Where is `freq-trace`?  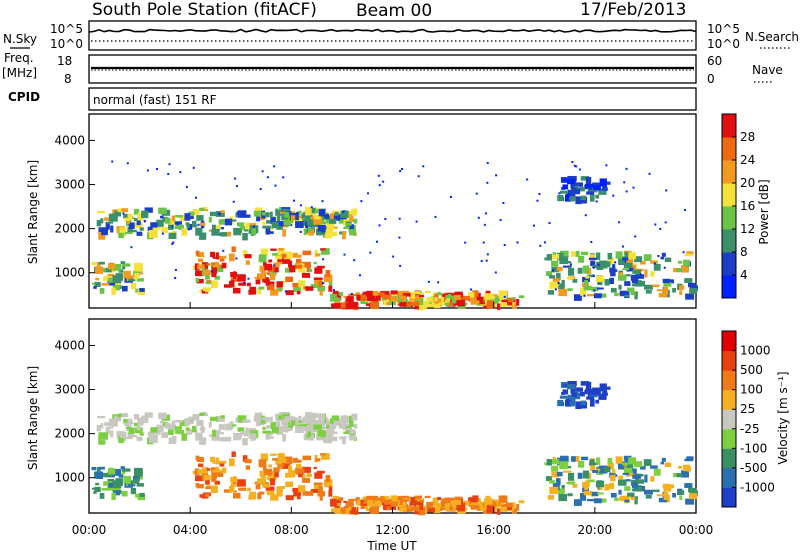 freq-trace is located at coordinates (392, 68).